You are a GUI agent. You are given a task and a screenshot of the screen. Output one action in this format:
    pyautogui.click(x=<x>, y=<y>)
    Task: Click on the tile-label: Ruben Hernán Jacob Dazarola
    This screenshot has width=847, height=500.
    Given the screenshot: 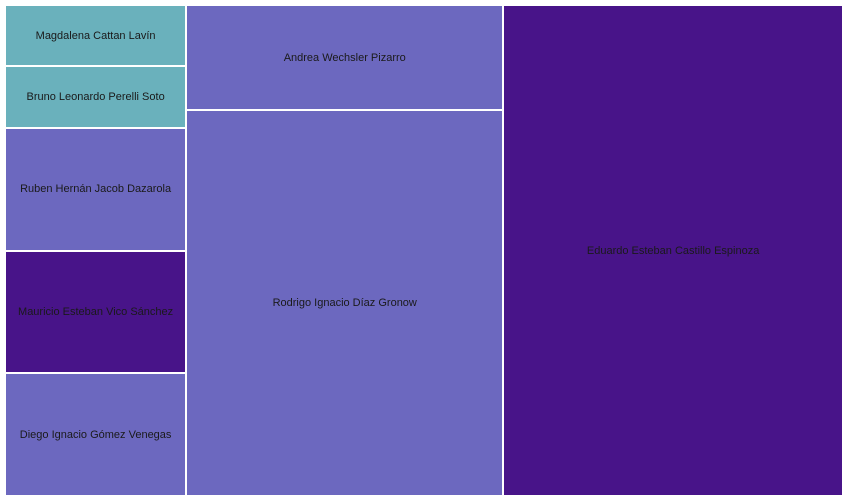 What is the action you would take?
    pyautogui.click(x=96, y=189)
    